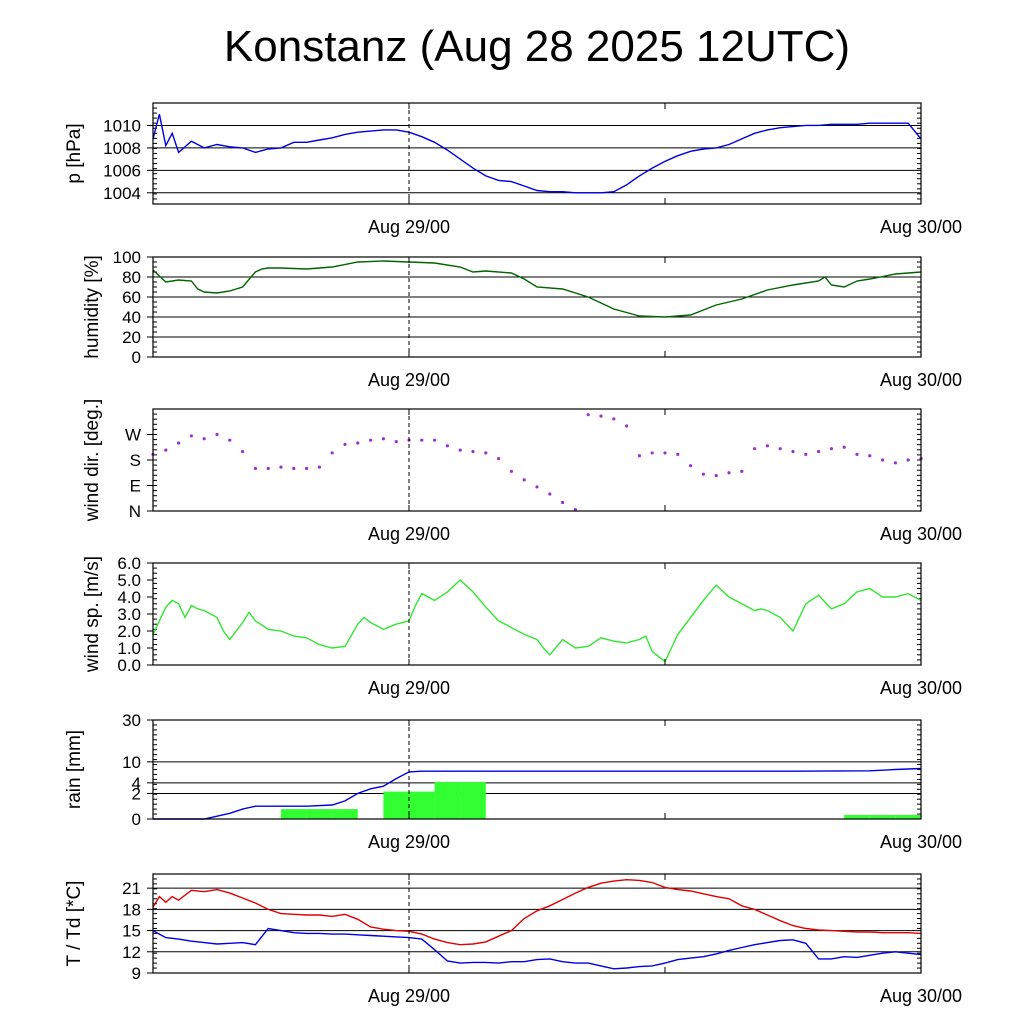  I want to click on y-tick-label: 1006, so click(122, 170).